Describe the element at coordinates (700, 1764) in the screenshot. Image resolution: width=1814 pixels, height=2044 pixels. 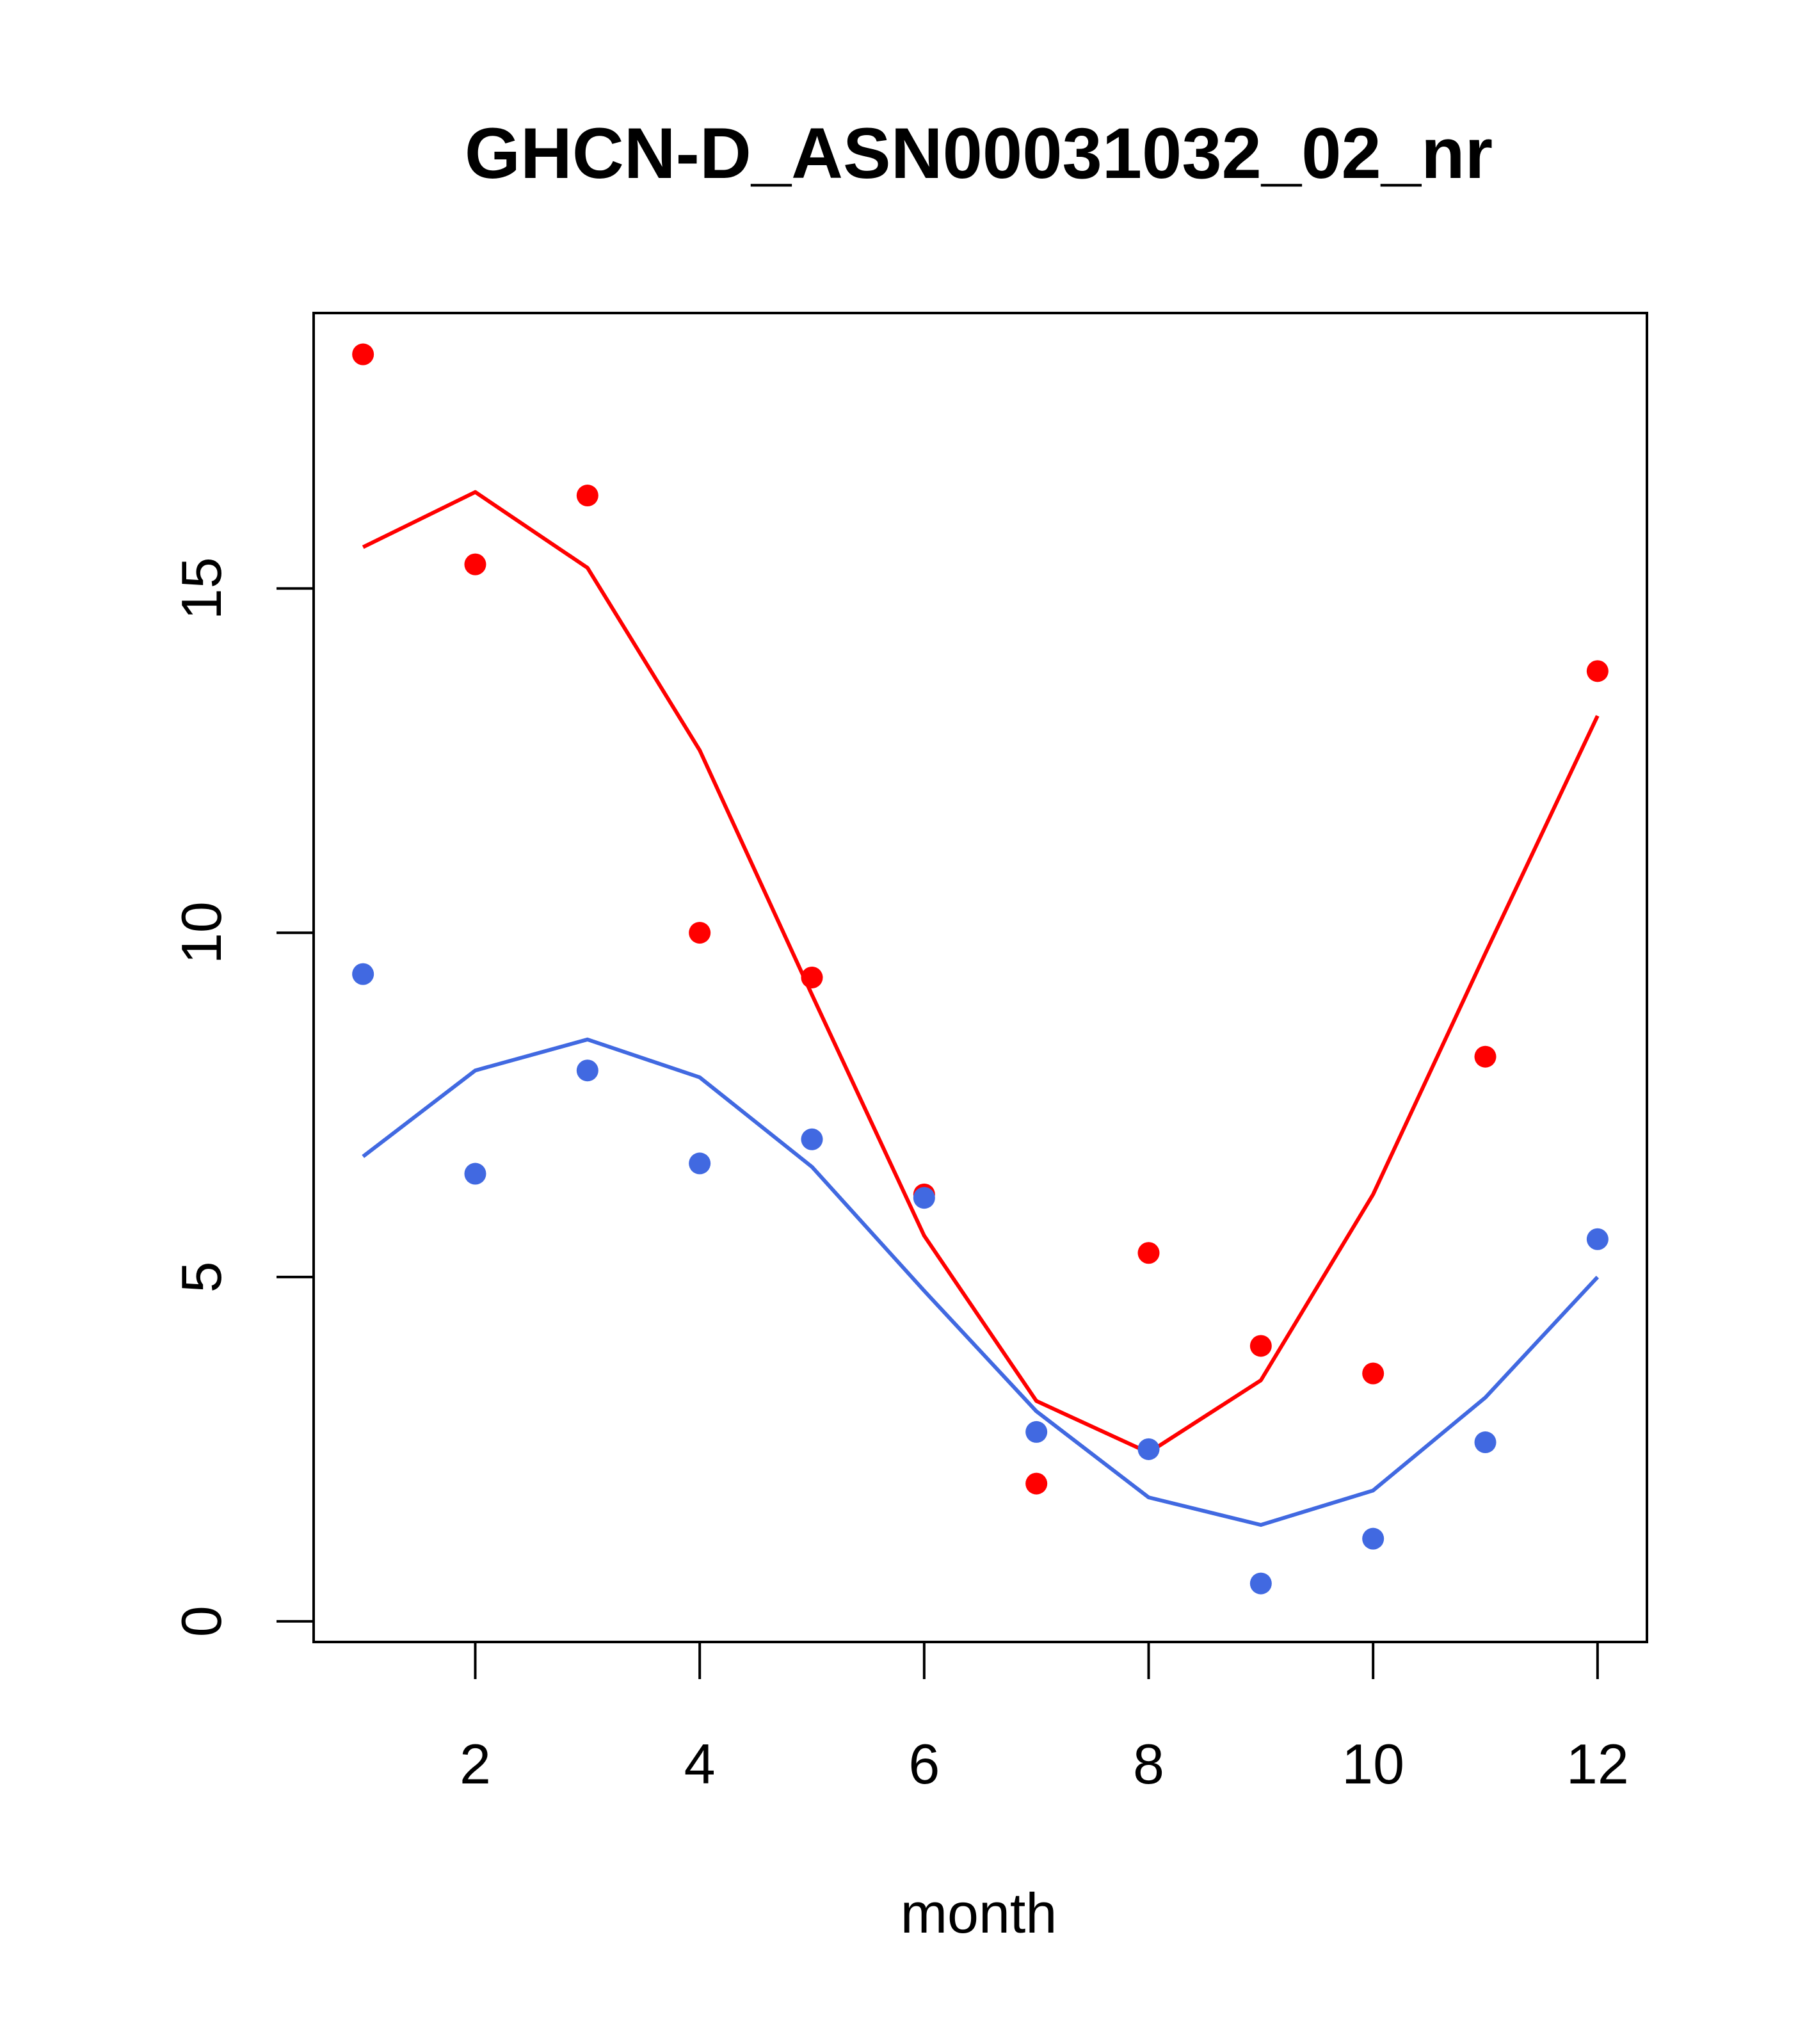
I see `x-tick-label: 4` at that location.